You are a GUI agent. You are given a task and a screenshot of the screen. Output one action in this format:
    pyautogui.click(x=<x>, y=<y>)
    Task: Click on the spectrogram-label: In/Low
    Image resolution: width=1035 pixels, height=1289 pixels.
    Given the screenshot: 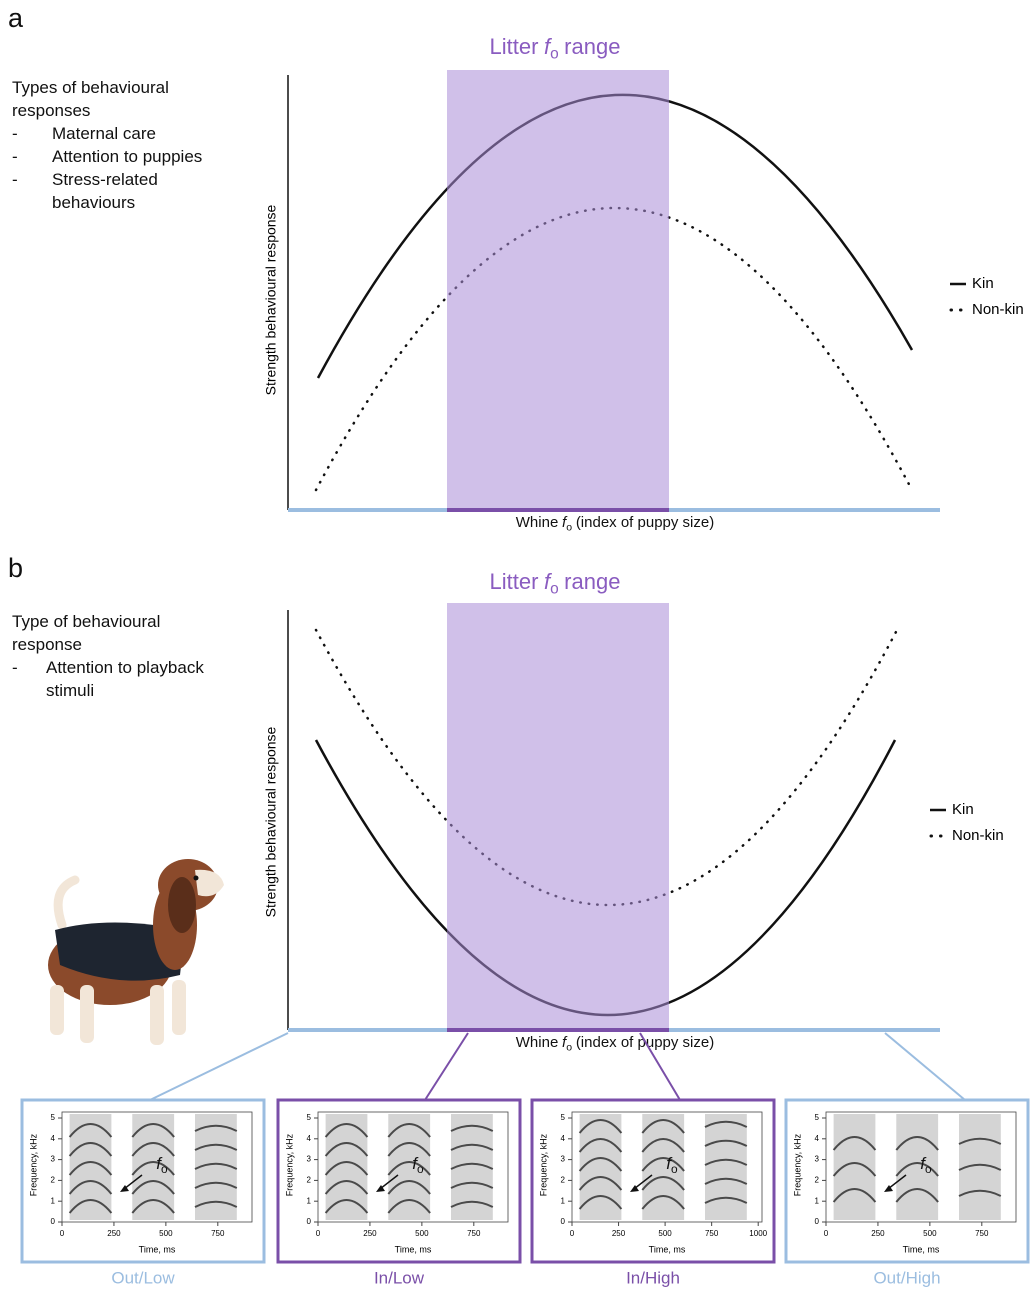 What is the action you would take?
    pyautogui.click(x=399, y=1277)
    